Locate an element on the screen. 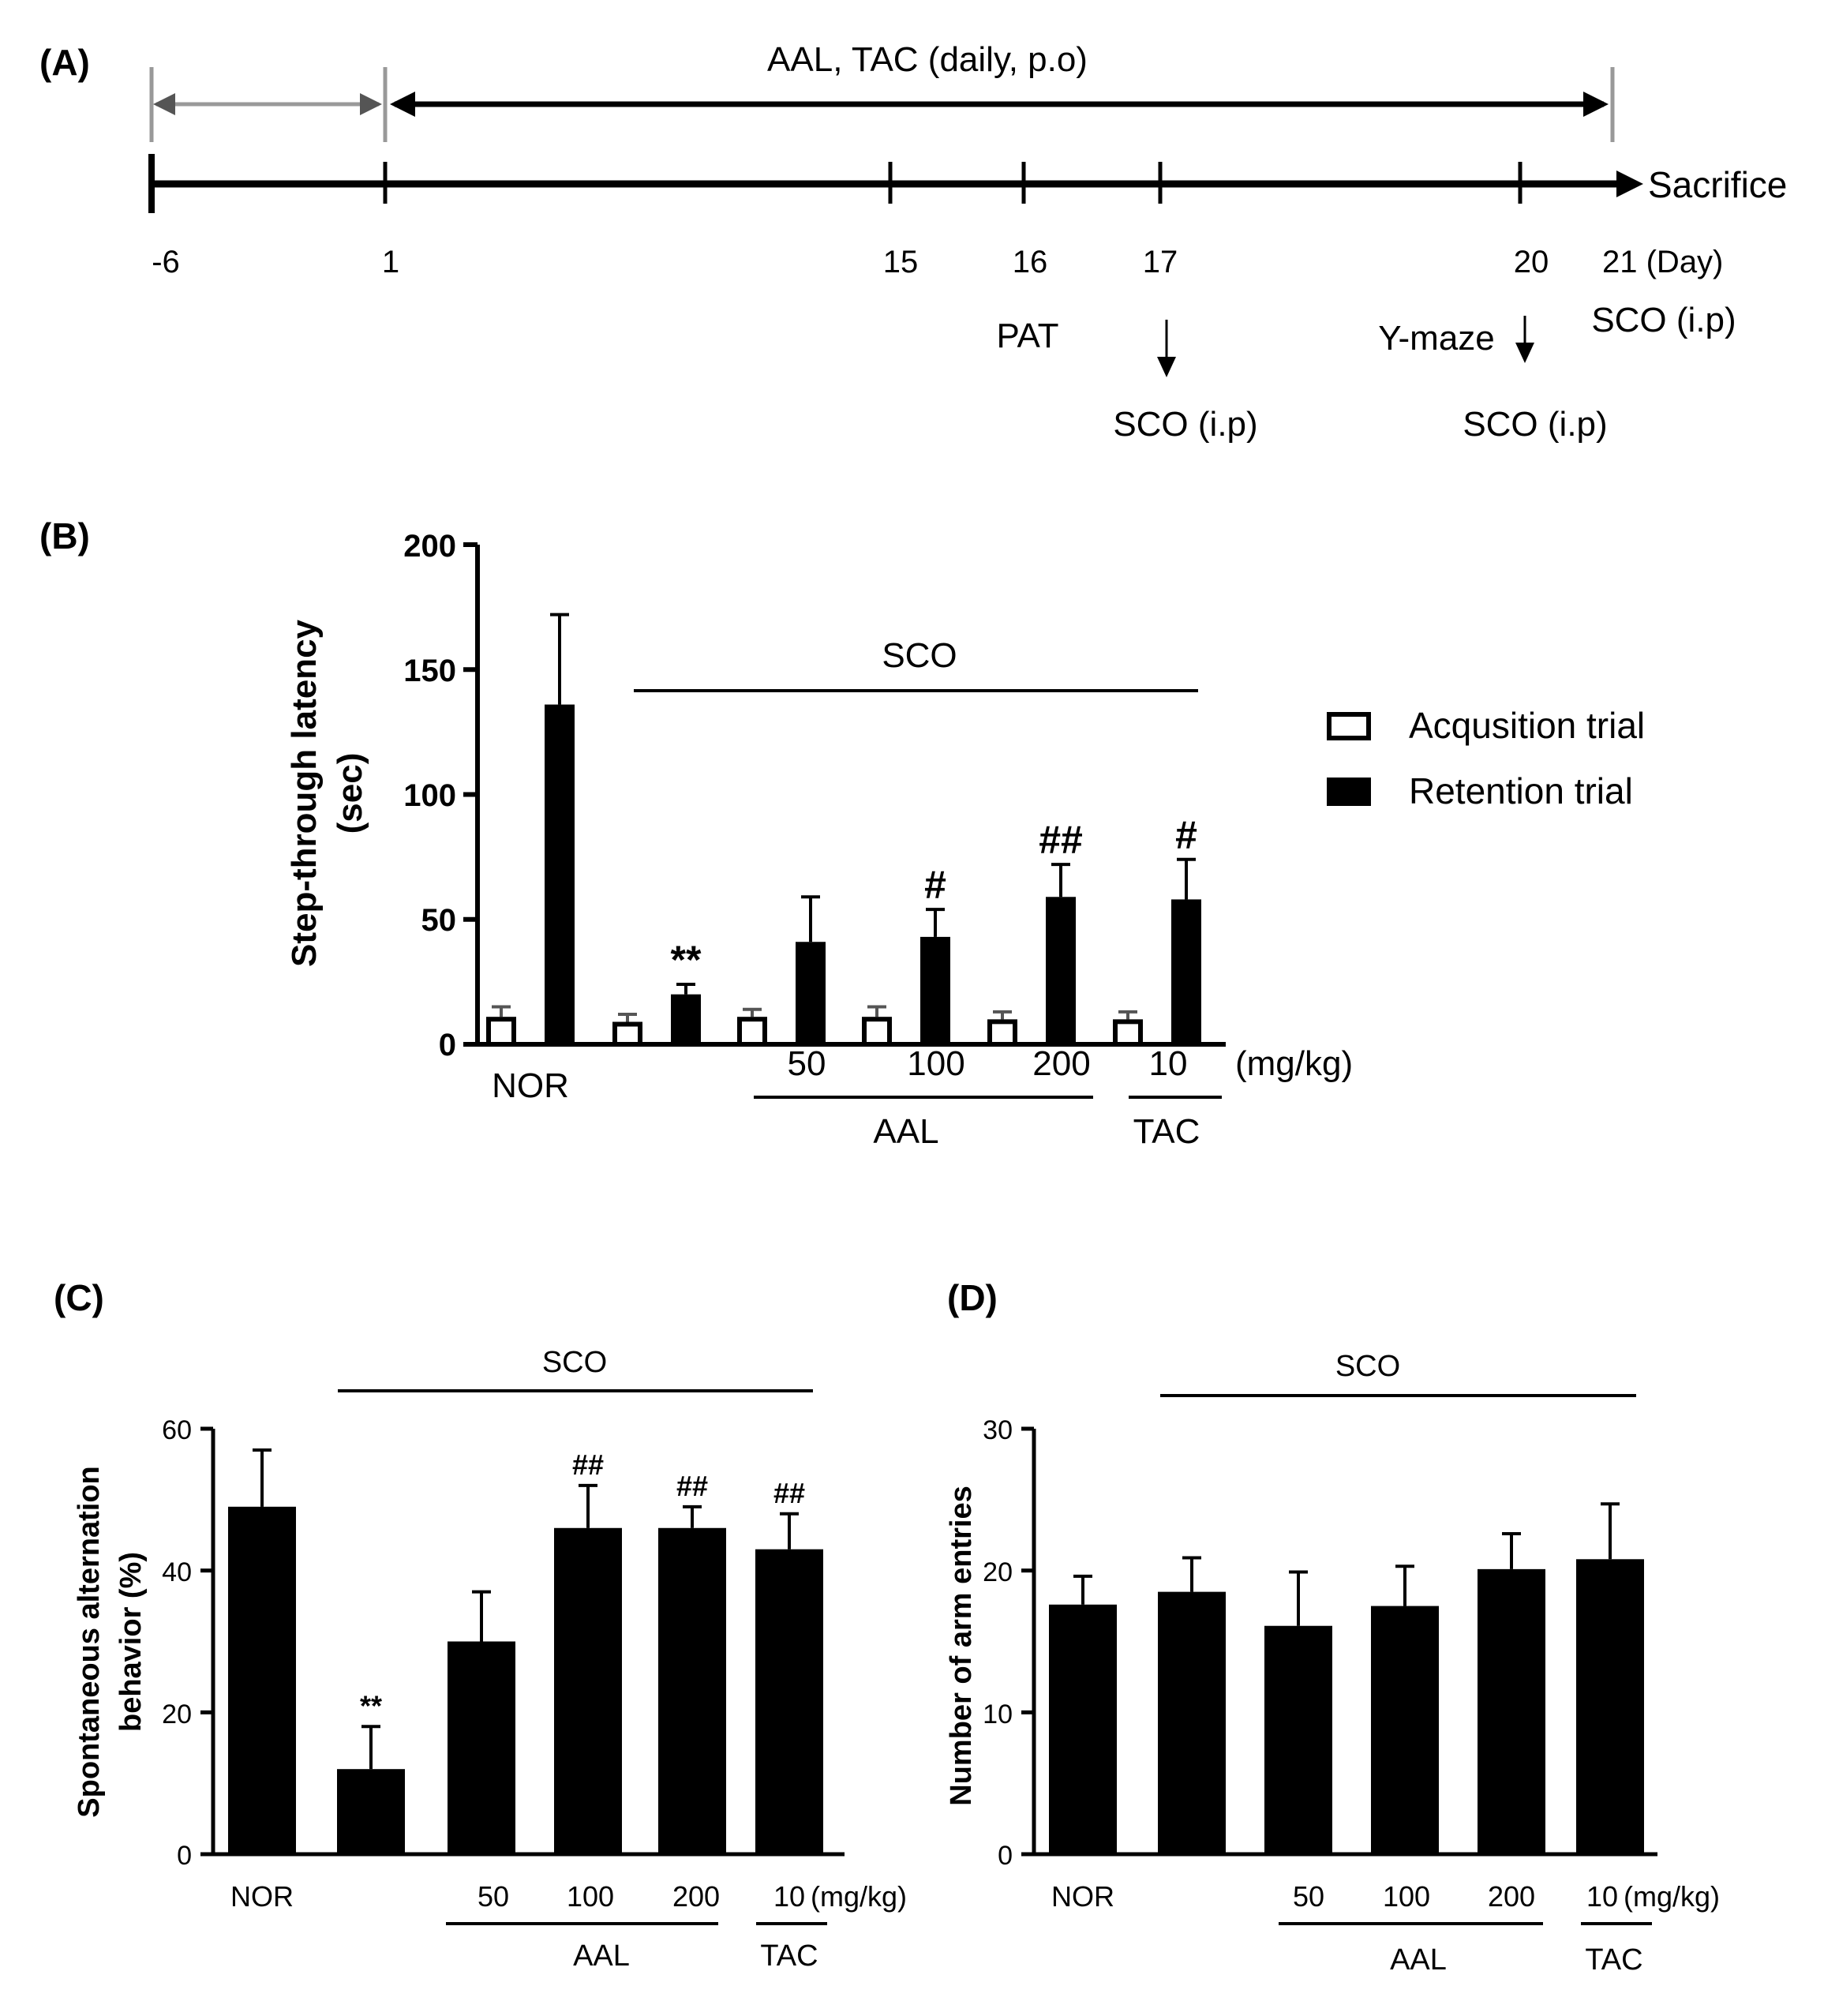  y-tick-label: 60 is located at coordinates (177, 1430).